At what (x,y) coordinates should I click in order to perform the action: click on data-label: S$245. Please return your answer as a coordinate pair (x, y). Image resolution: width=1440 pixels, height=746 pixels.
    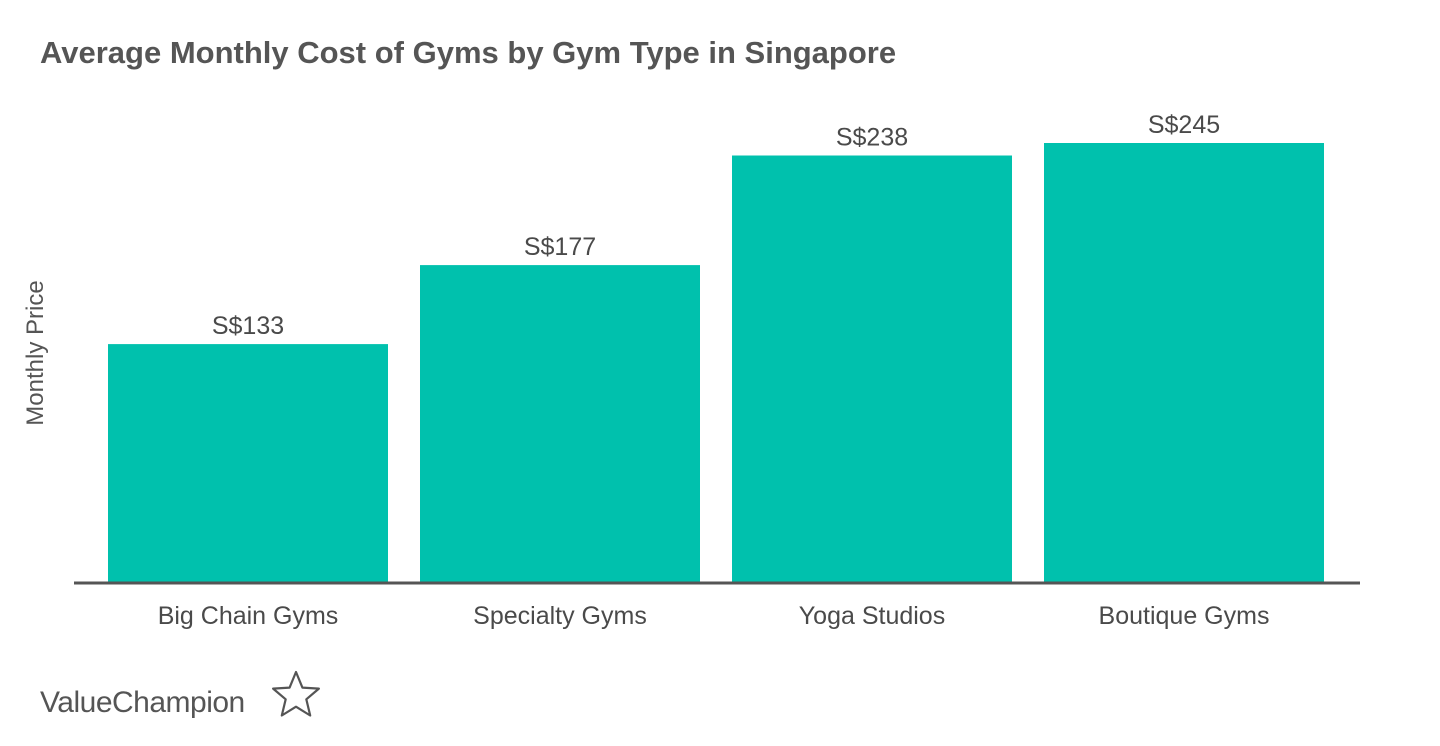
    Looking at the image, I should click on (1184, 125).